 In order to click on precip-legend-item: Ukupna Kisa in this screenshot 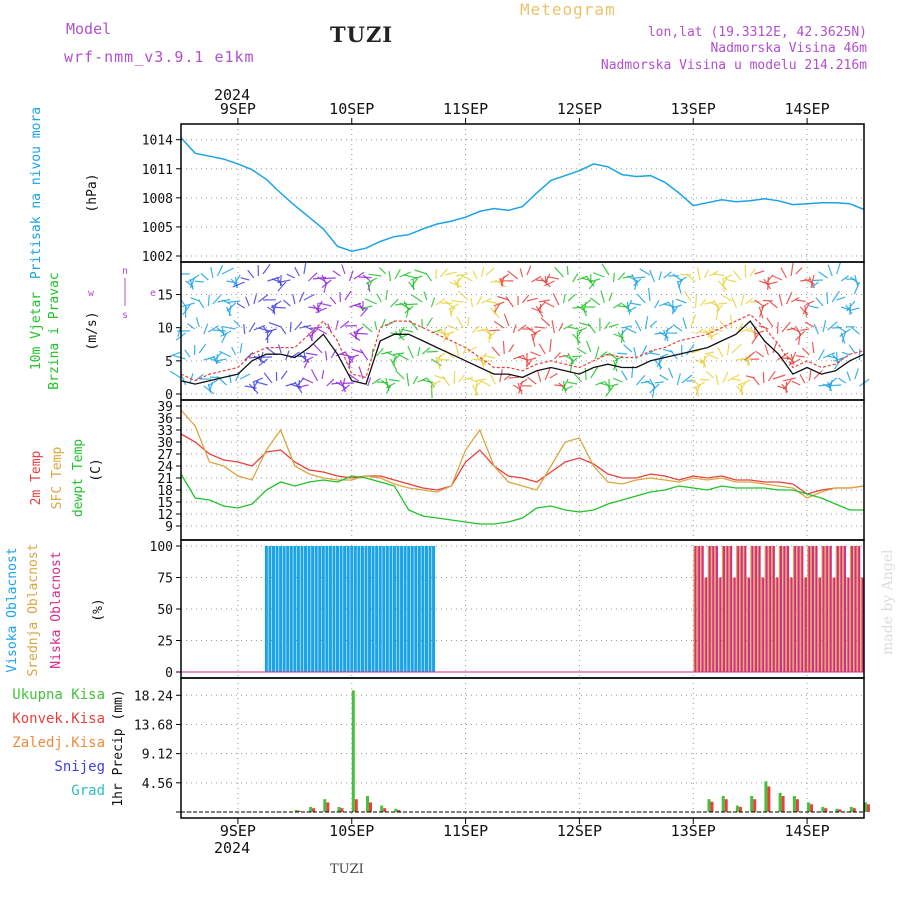, I will do `click(58, 695)`.